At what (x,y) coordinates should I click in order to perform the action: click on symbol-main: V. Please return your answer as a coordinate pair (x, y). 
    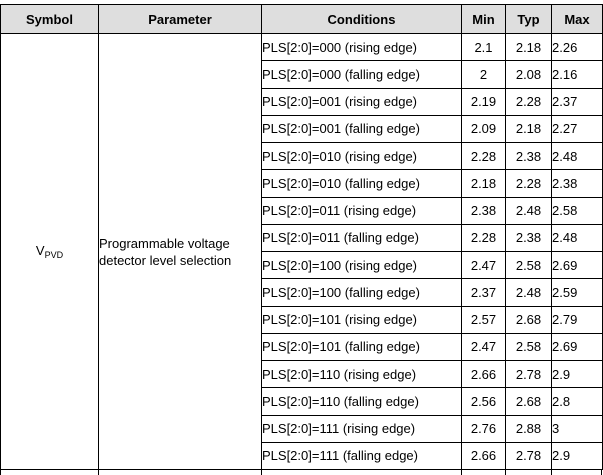
    Looking at the image, I should click on (40, 250).